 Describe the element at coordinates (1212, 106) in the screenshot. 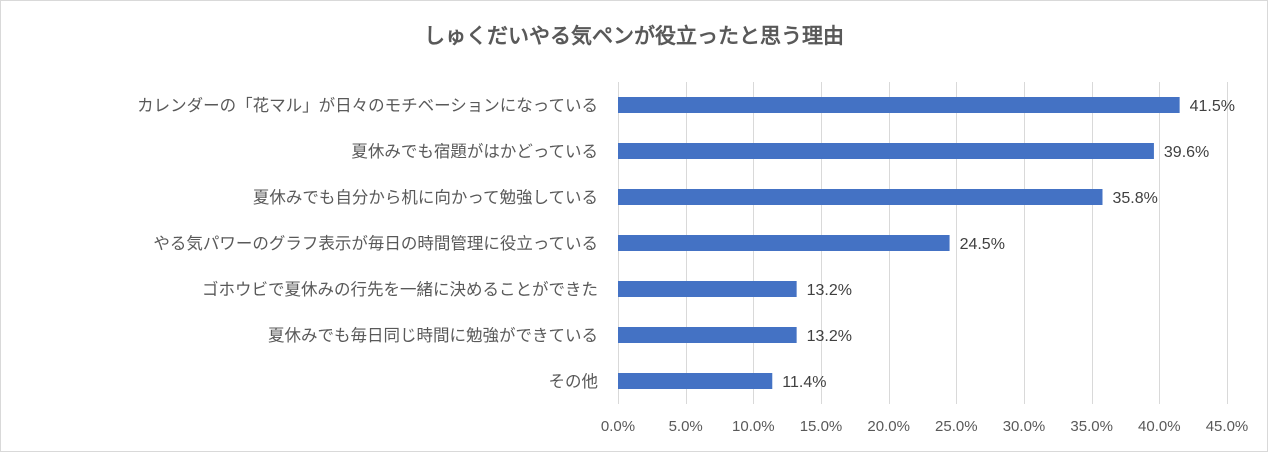

I see `data-label: 41.5%` at that location.